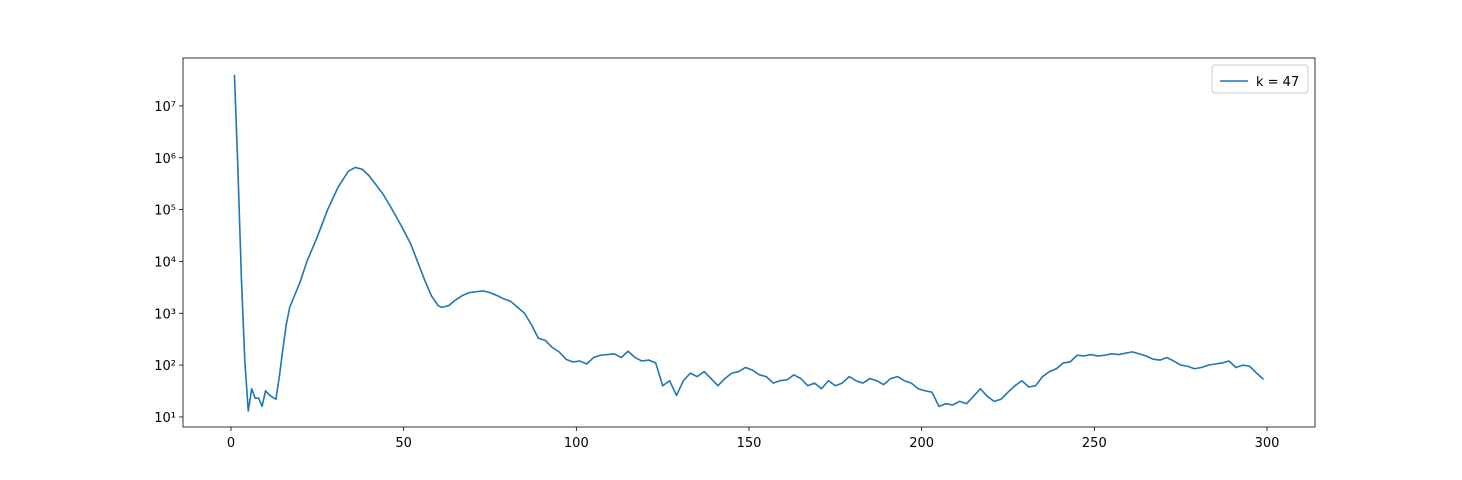 Image resolution: width=1462 pixels, height=480 pixels. What do you see at coordinates (165, 159) in the screenshot?
I see `y-tick-label: 10⁶` at bounding box center [165, 159].